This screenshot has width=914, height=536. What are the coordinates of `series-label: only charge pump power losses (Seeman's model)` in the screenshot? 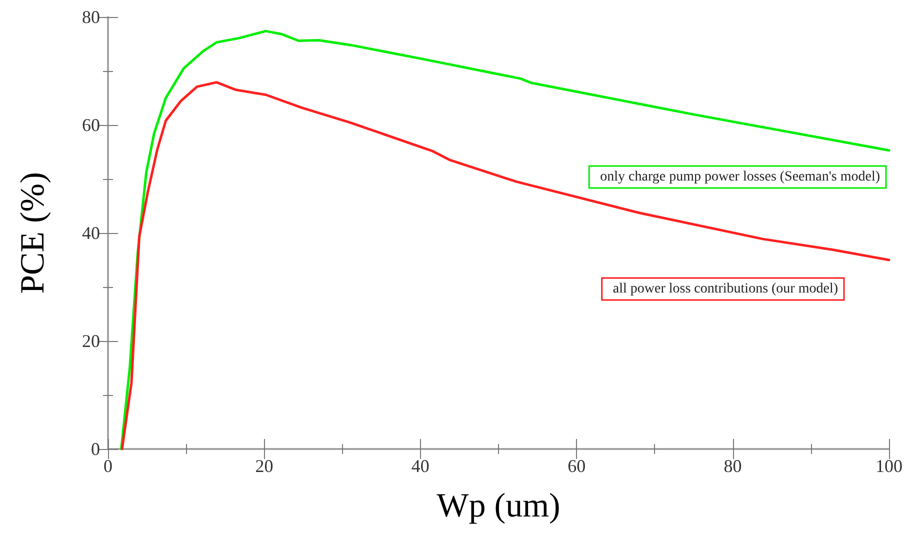 It's located at (740, 177).